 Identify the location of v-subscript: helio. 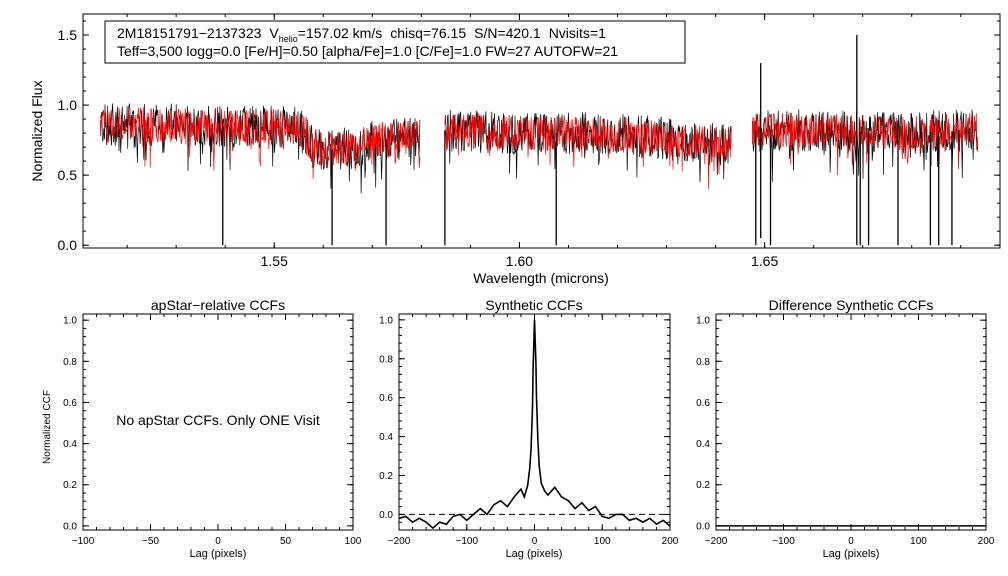
(288, 39).